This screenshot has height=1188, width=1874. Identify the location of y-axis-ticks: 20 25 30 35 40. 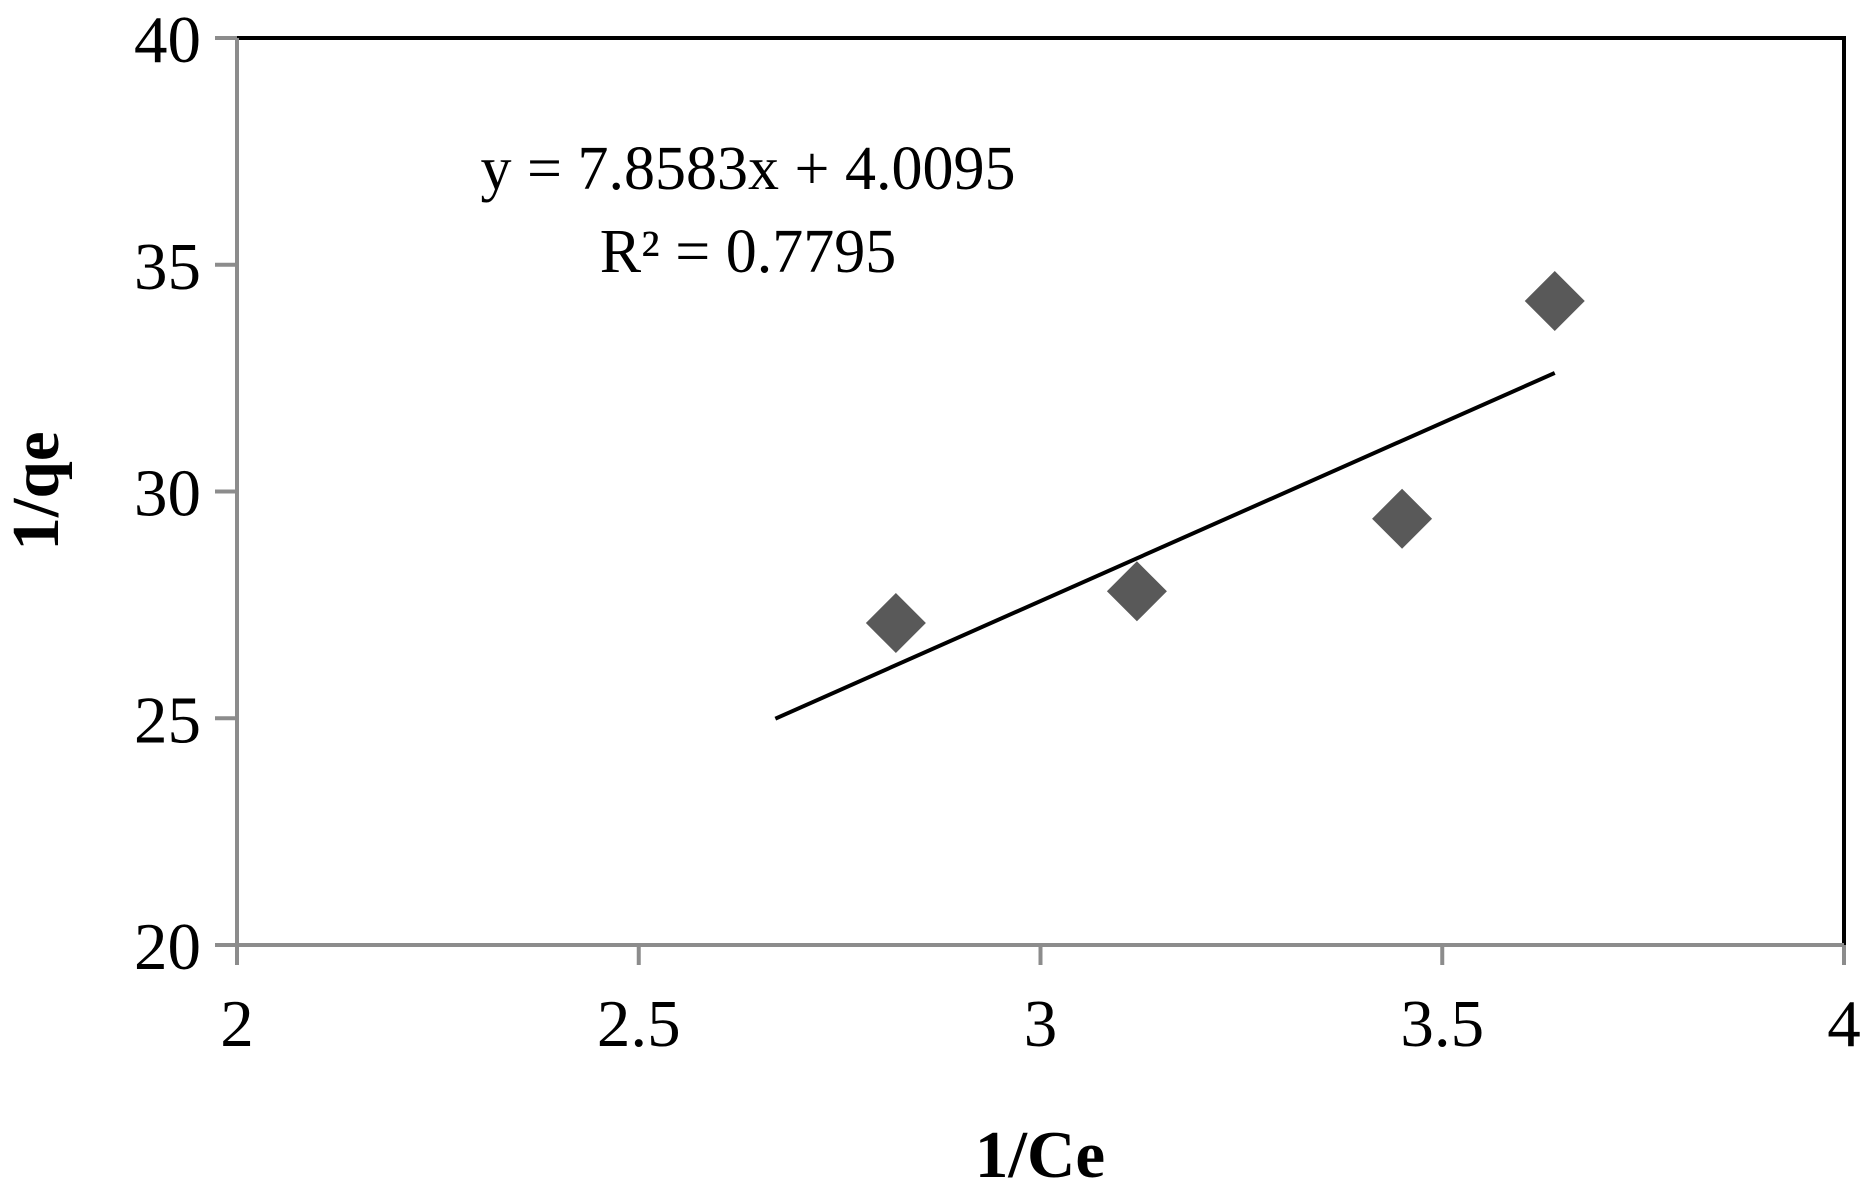
(185, 493).